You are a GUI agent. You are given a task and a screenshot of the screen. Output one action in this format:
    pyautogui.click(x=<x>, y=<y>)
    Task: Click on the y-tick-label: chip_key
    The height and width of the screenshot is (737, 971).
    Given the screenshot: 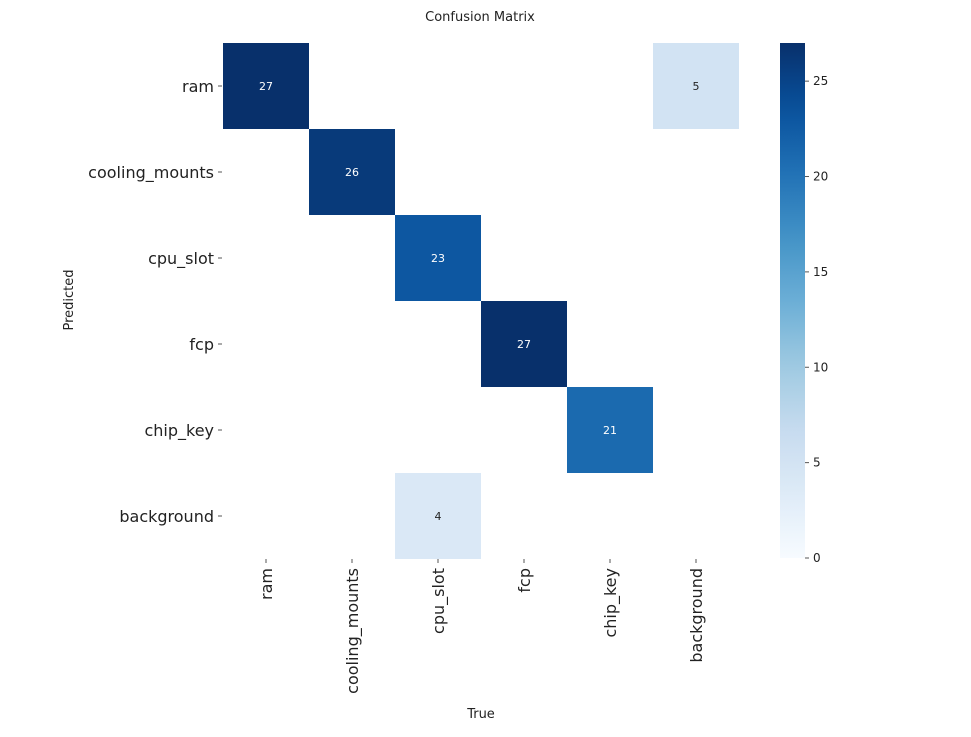 What is the action you would take?
    pyautogui.click(x=179, y=431)
    